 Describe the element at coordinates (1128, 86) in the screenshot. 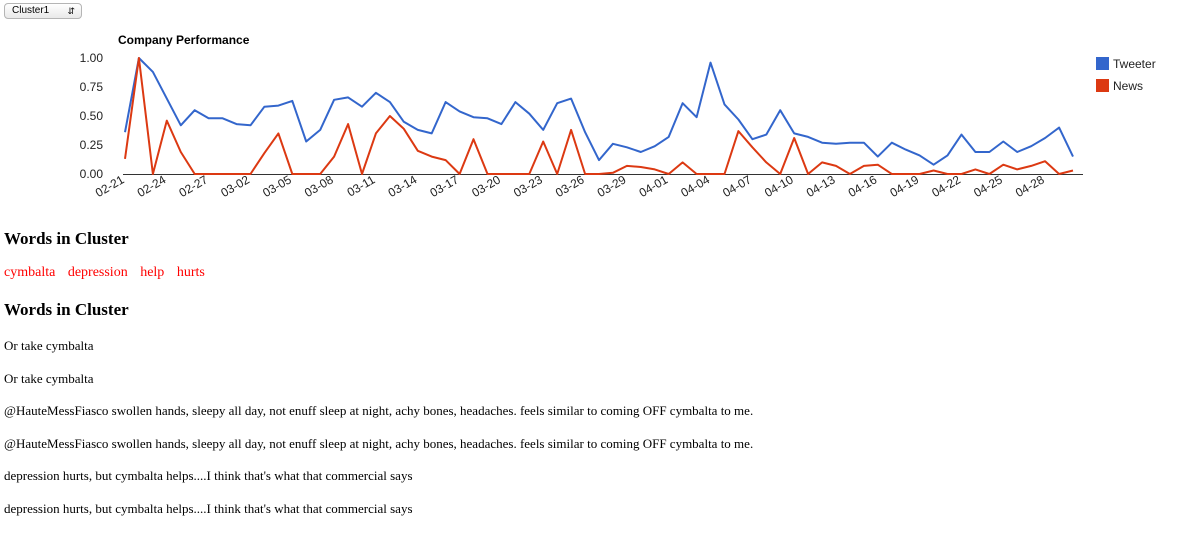

I see `legend-label-news: News` at that location.